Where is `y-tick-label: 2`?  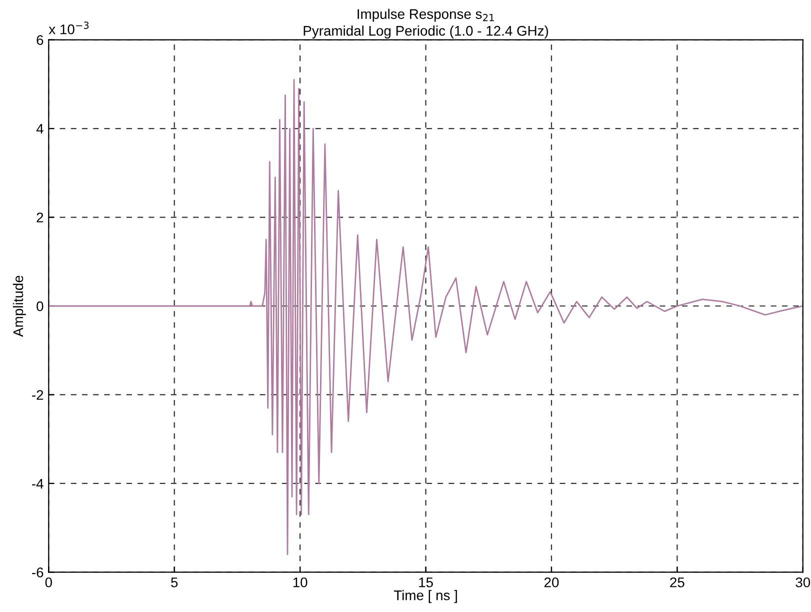
y-tick-label: 2 is located at coordinates (40, 217).